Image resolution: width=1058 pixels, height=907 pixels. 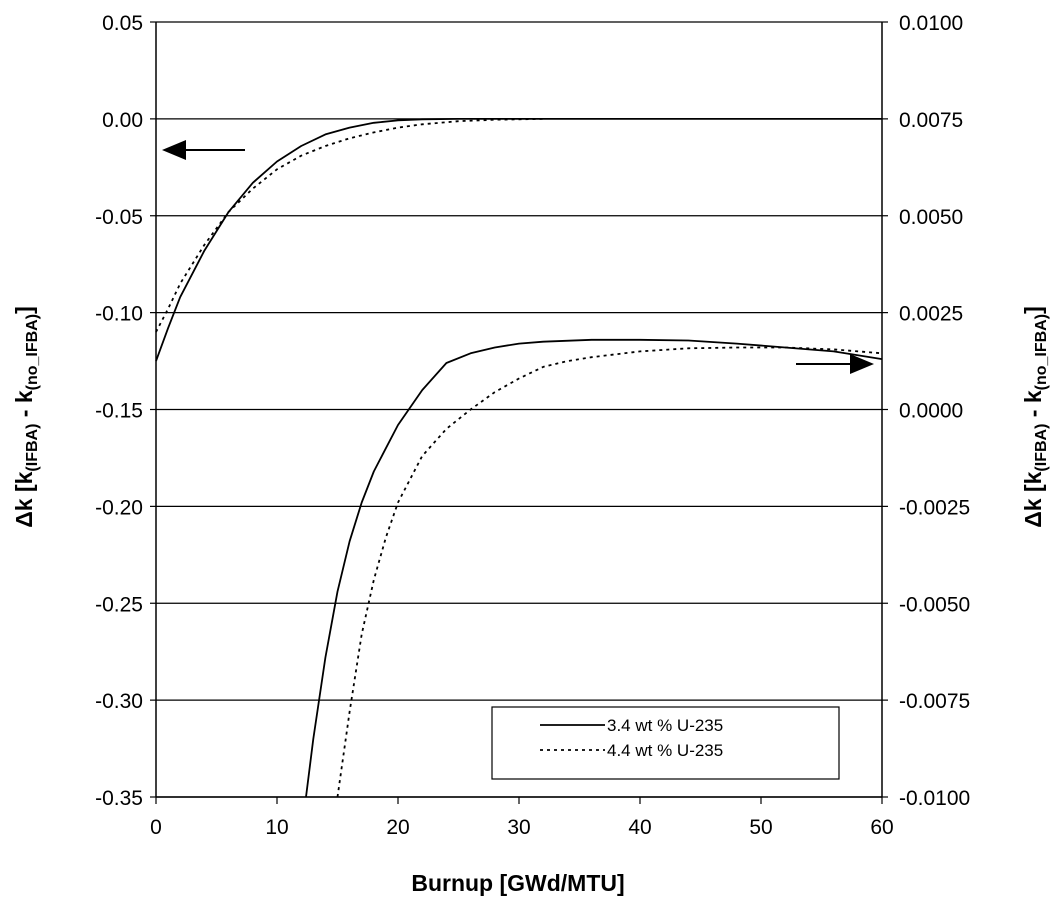 What do you see at coordinates (934, 798) in the screenshot?
I see `y-right-tick-label: -0.0100` at bounding box center [934, 798].